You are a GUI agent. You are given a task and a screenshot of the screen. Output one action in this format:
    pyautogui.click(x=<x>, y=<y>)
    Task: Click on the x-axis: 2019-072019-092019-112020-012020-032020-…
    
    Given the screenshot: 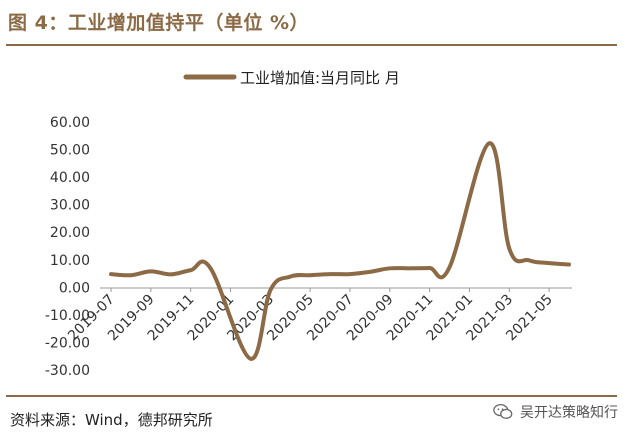 What is the action you would take?
    pyautogui.click(x=318, y=315)
    